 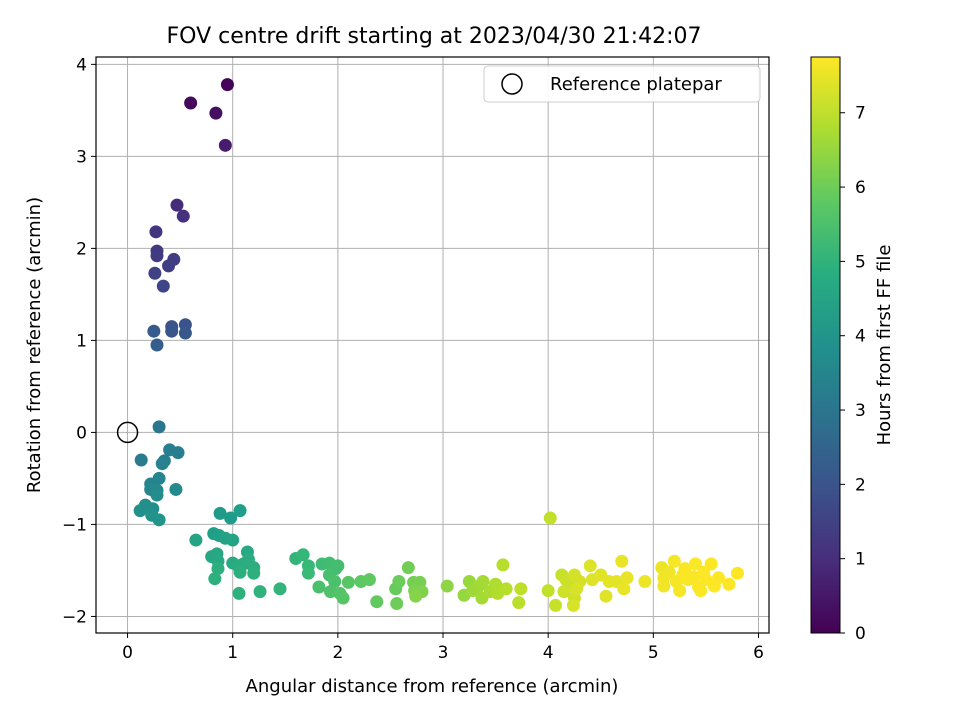 I want to click on reference-platepar-marker, so click(x=127, y=432).